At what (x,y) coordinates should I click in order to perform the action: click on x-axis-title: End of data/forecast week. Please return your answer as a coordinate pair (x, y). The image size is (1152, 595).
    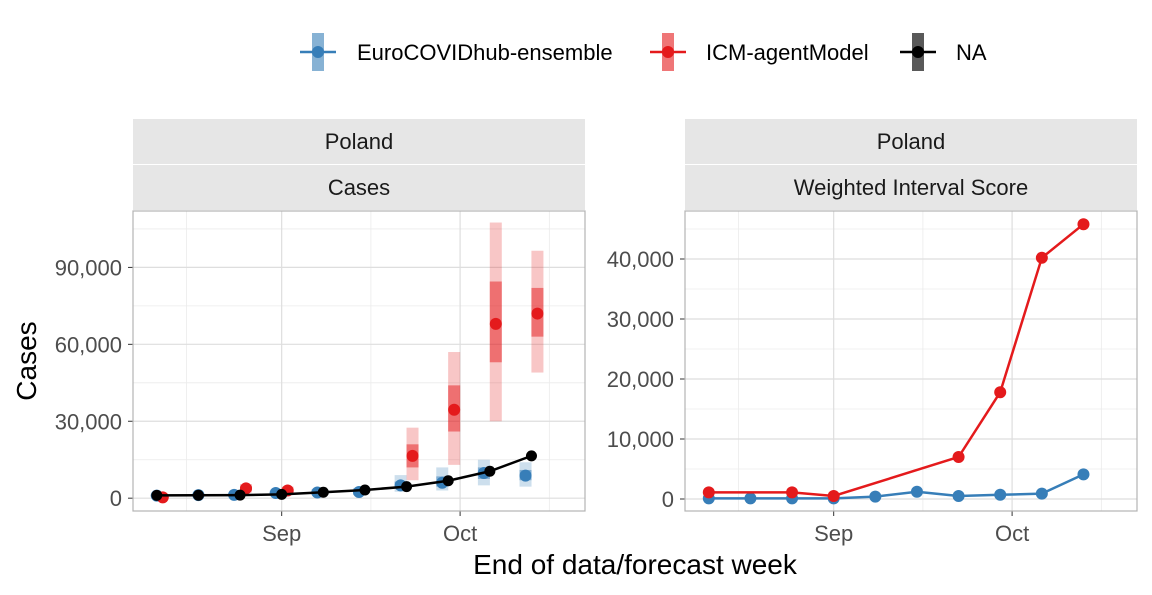
    Looking at the image, I should click on (635, 564).